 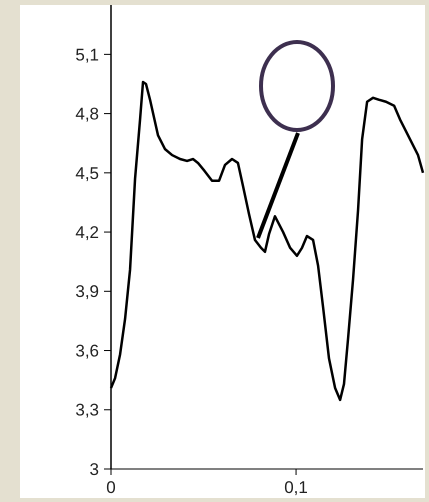 I want to click on y-tick-label: 5,1, so click(x=87, y=54).